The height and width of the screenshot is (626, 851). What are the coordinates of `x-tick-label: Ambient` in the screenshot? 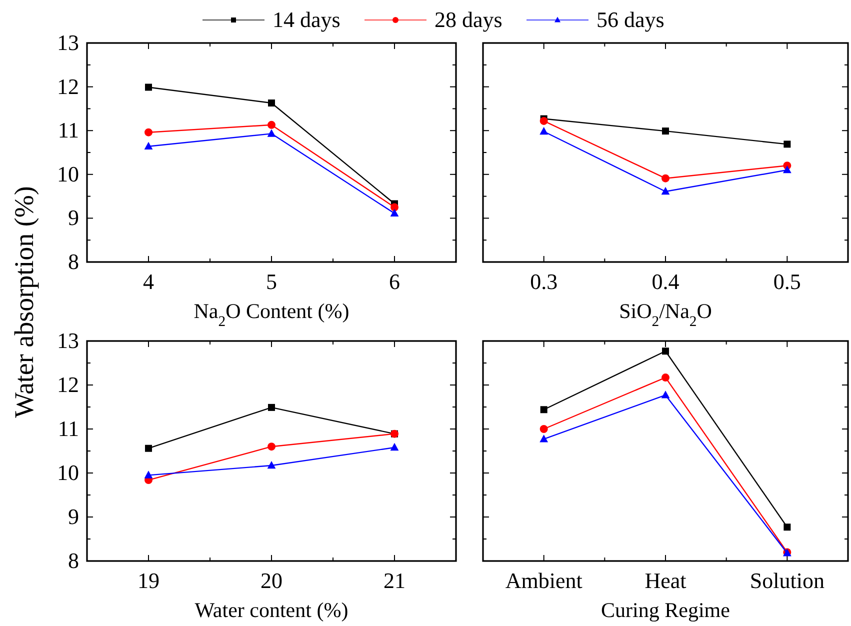 It's located at (543, 580).